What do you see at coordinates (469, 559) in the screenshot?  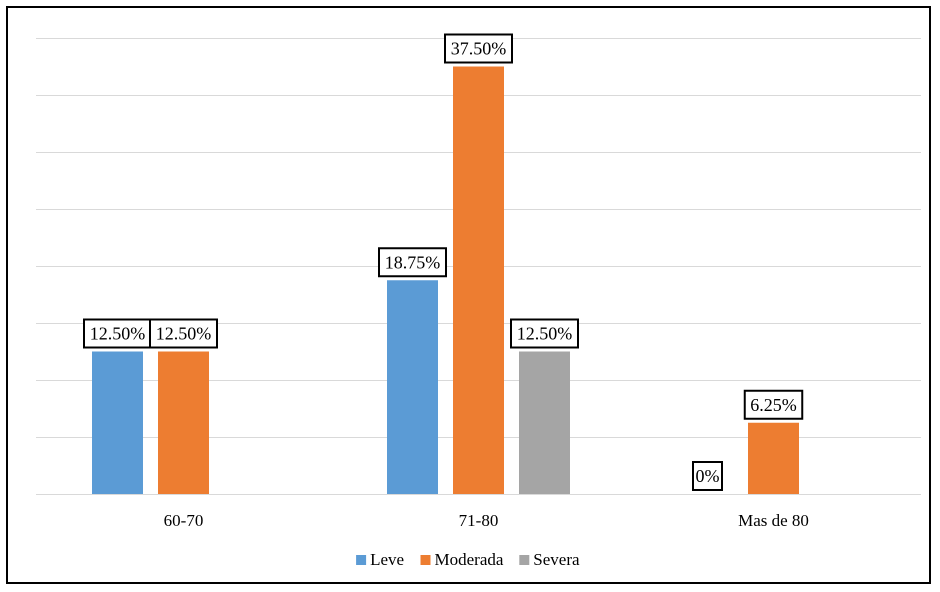 I see `legend-label-moderada: Moderada` at bounding box center [469, 559].